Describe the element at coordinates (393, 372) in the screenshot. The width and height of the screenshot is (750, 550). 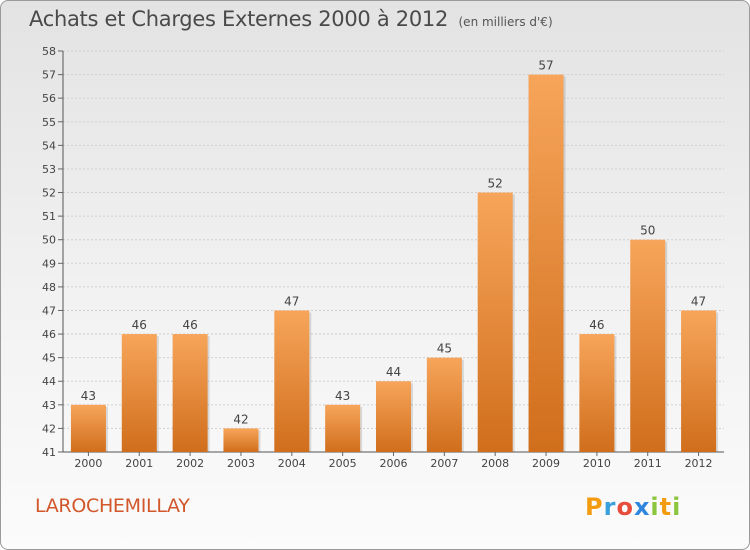
I see `data-label-2006: 44` at that location.